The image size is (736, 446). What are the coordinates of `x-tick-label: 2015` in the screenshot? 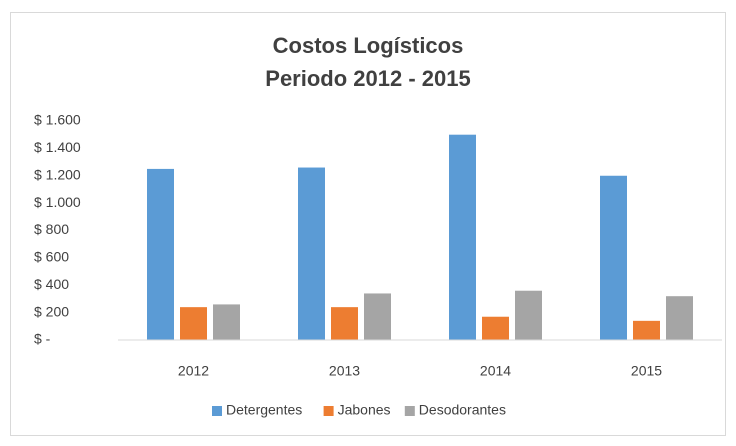 It's located at (646, 371).